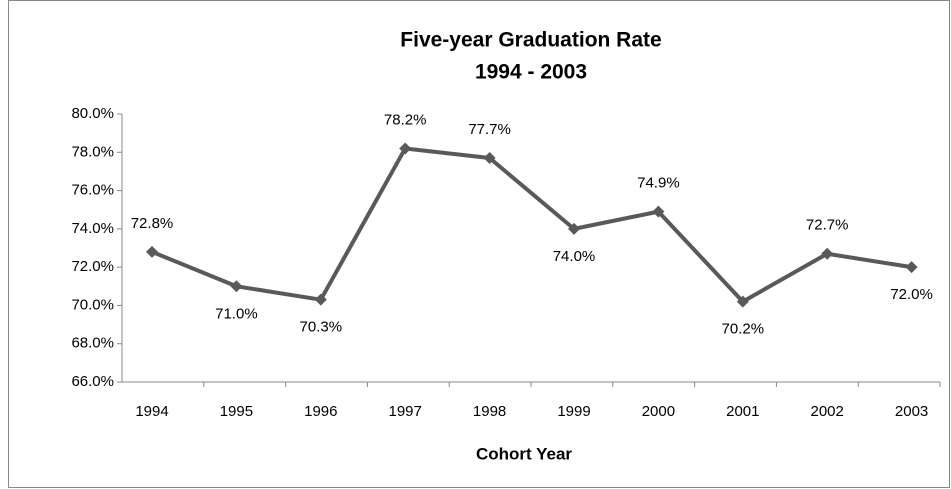 This screenshot has width=951, height=489. I want to click on x-tick-label: 1994, so click(151, 411).